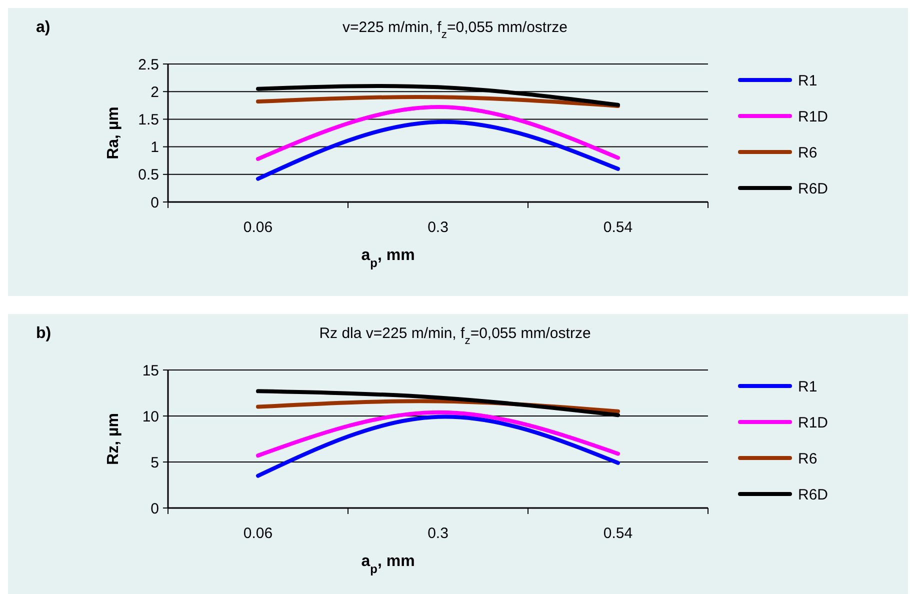  I want to click on chart-title: Rz dla v=225 m/min, f$_{z}$=0,055 mm/ostrze, so click(455, 336).